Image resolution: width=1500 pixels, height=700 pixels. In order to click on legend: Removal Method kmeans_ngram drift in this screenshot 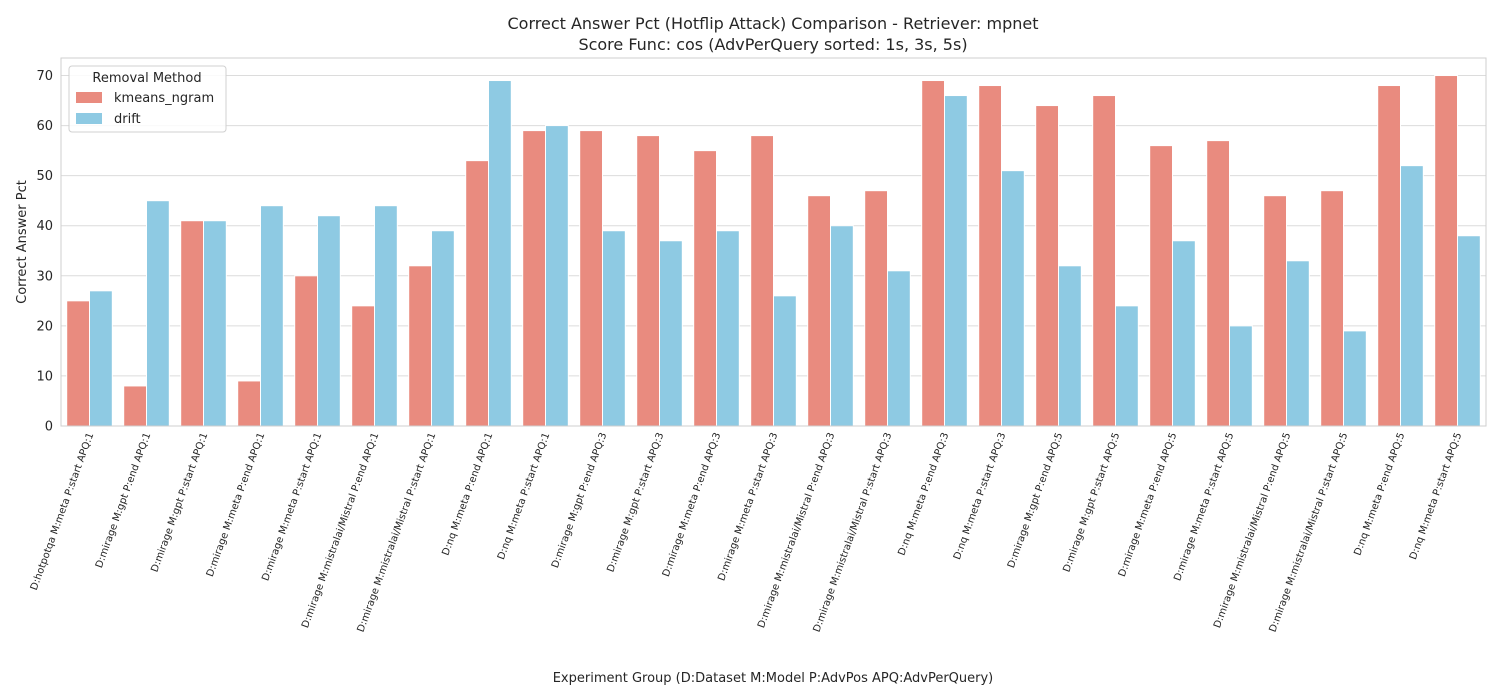, I will do `click(147, 99)`.